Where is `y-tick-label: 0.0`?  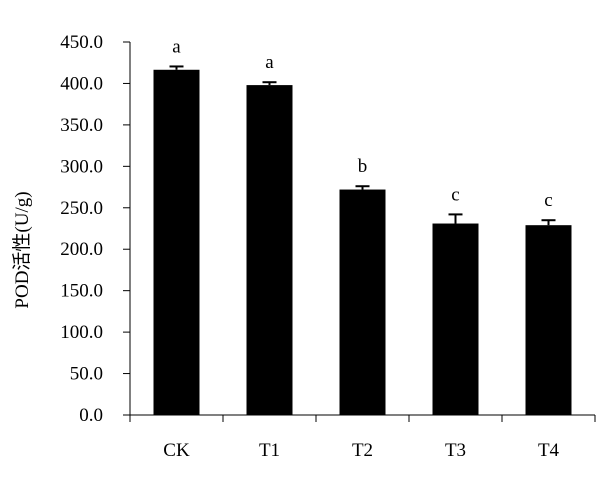
y-tick-label: 0.0 is located at coordinates (91, 415).